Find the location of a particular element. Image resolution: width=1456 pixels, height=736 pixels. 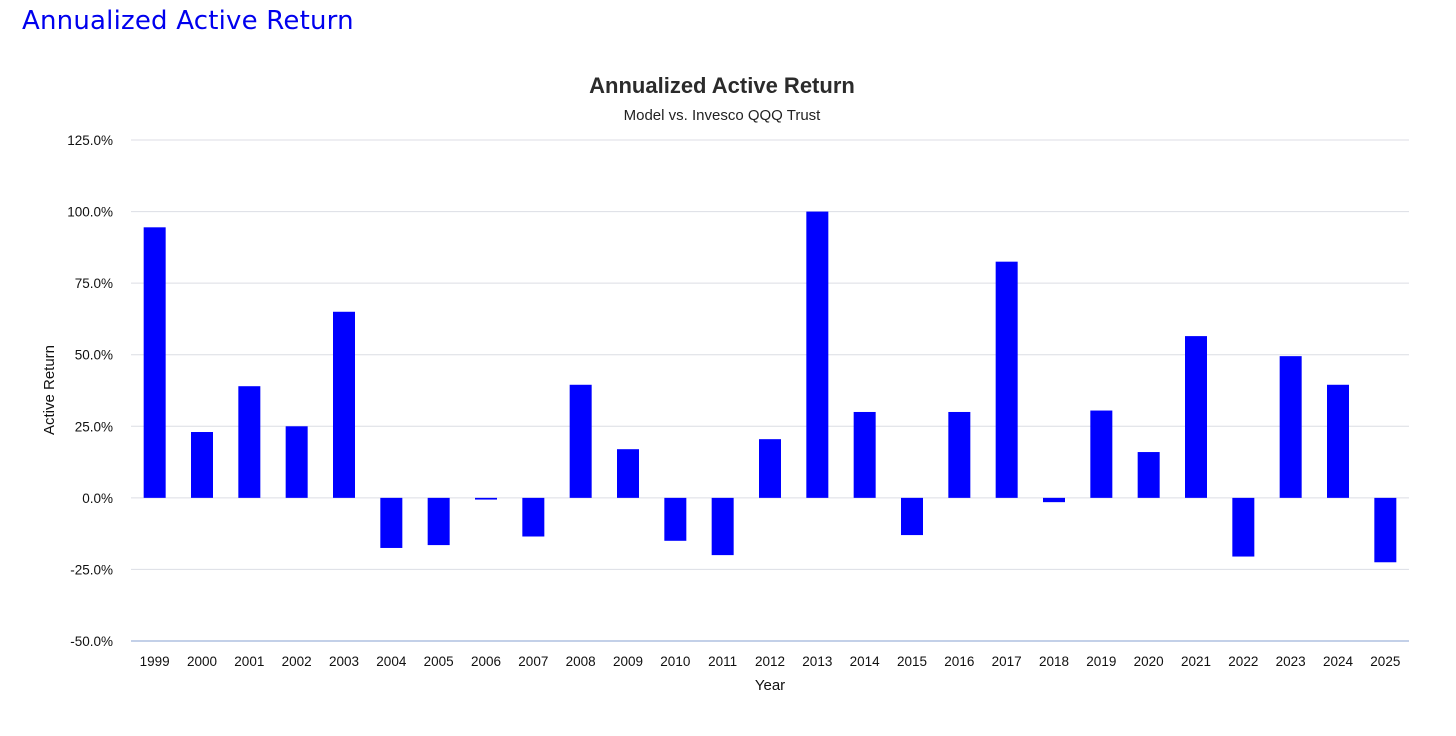

bar-2004 is located at coordinates (391, 522).